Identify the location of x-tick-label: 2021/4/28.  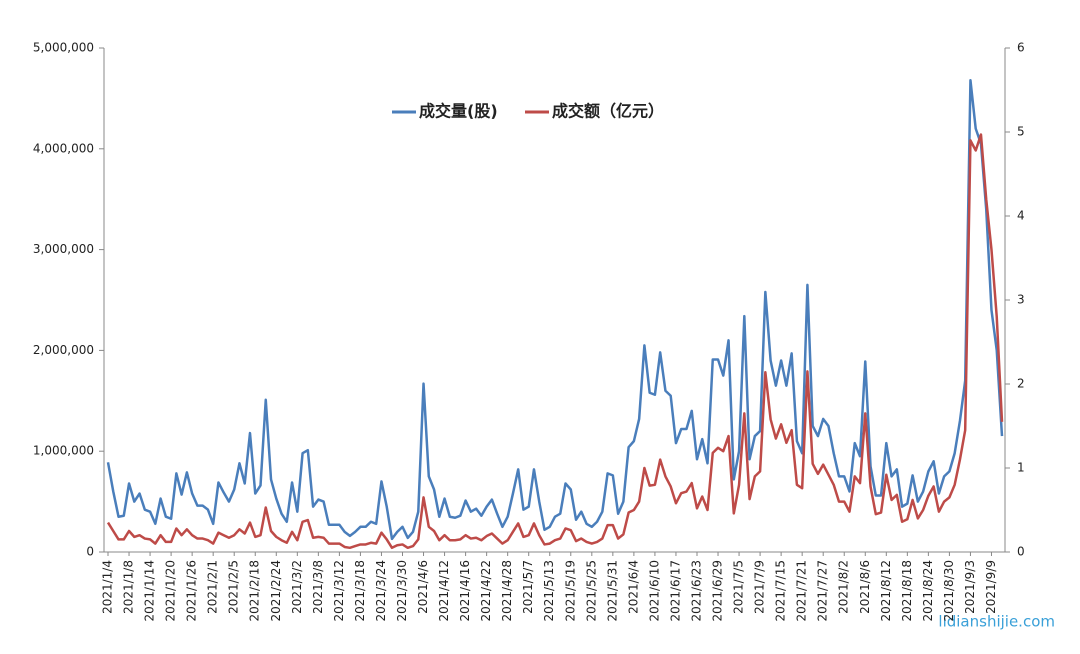
(507, 591).